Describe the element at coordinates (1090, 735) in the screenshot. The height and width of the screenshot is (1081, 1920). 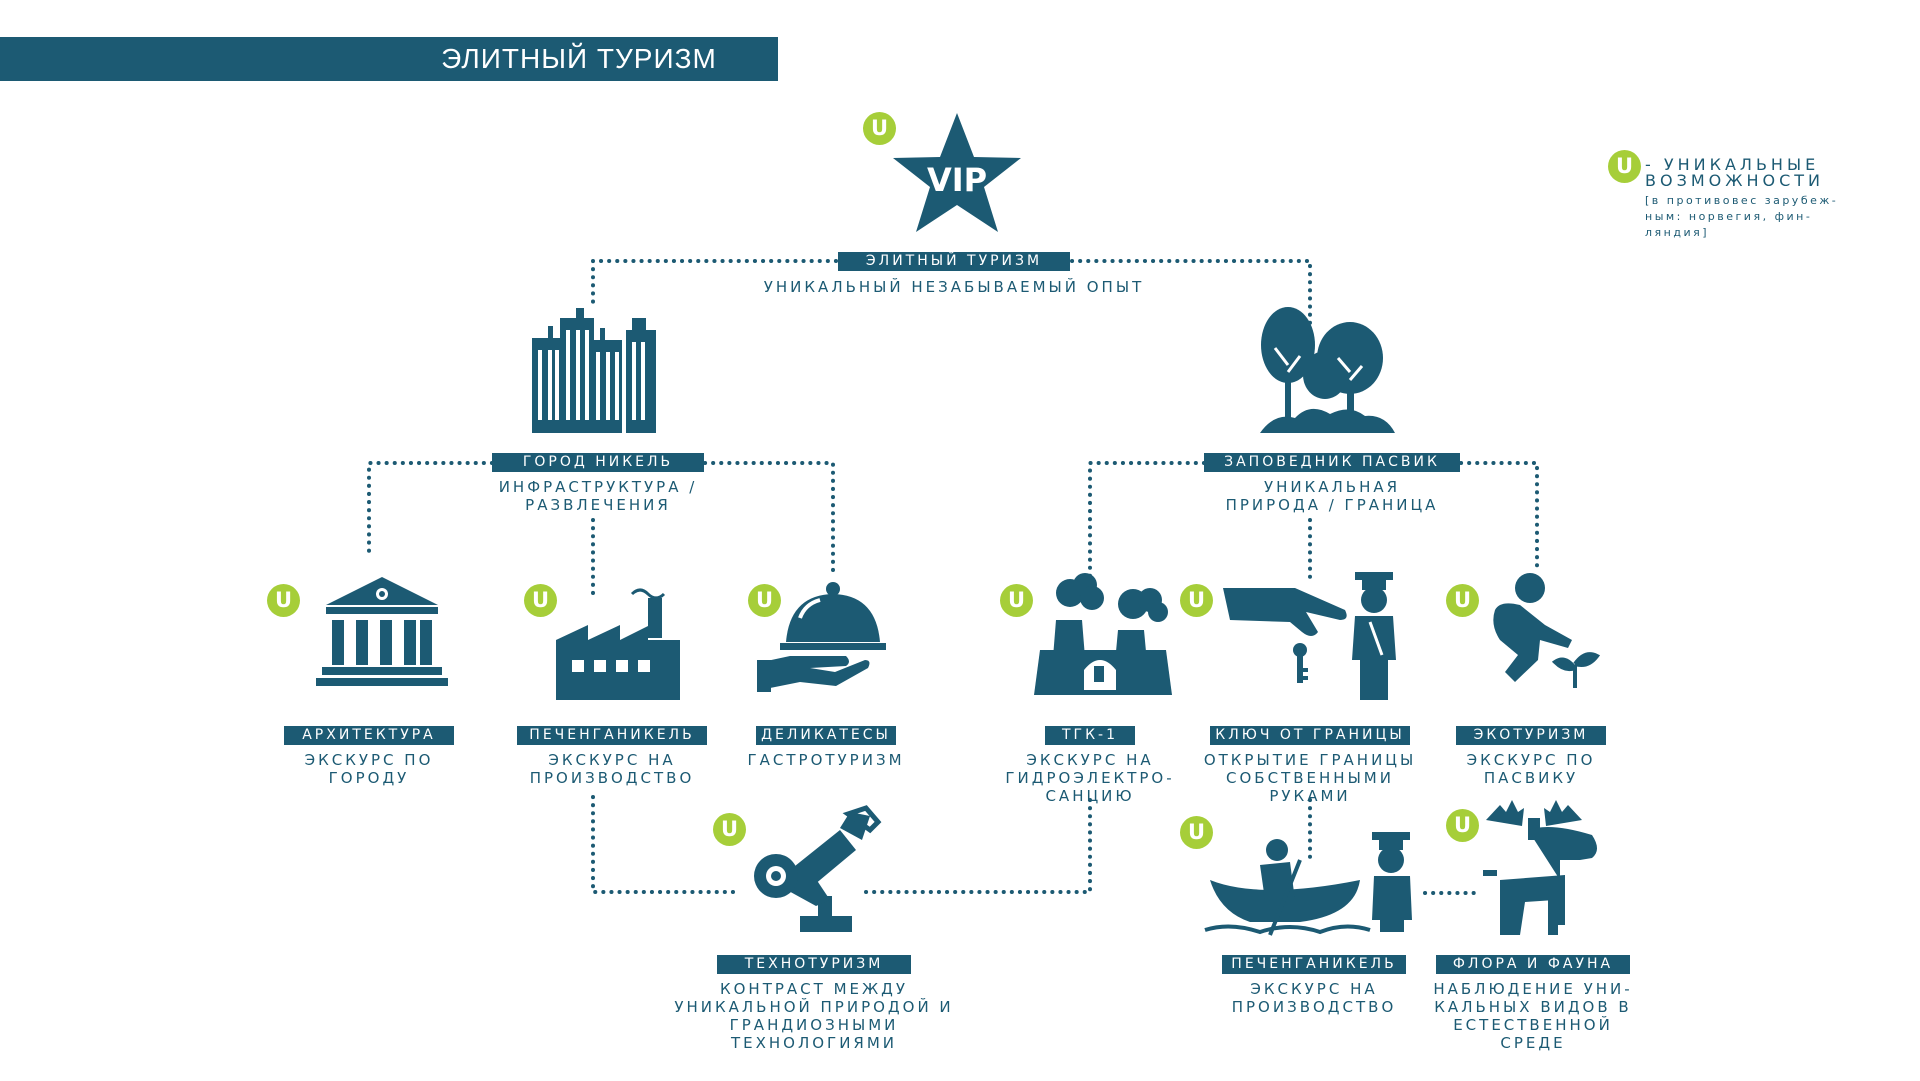
I see `tgk-label: ТГК-1` at that location.